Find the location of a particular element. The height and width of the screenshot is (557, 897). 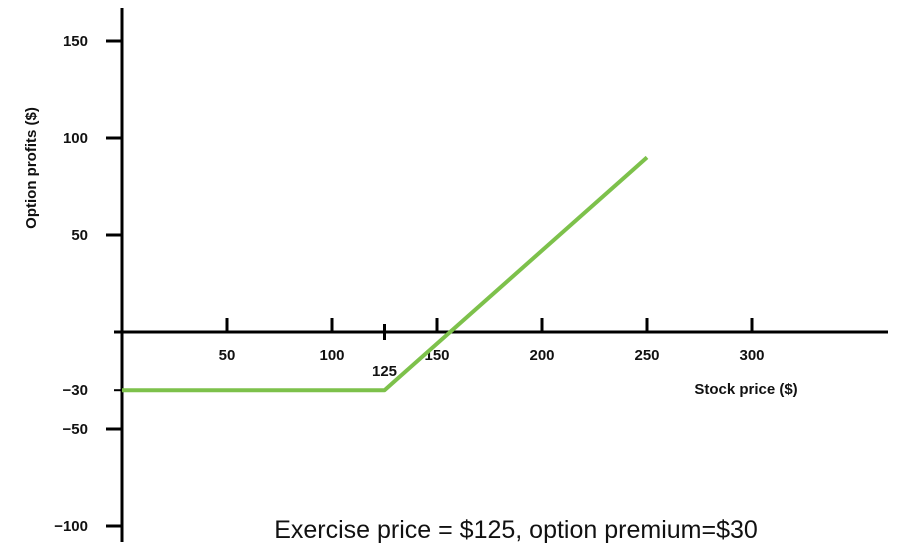

x-tick-label: 125 is located at coordinates (384, 371).